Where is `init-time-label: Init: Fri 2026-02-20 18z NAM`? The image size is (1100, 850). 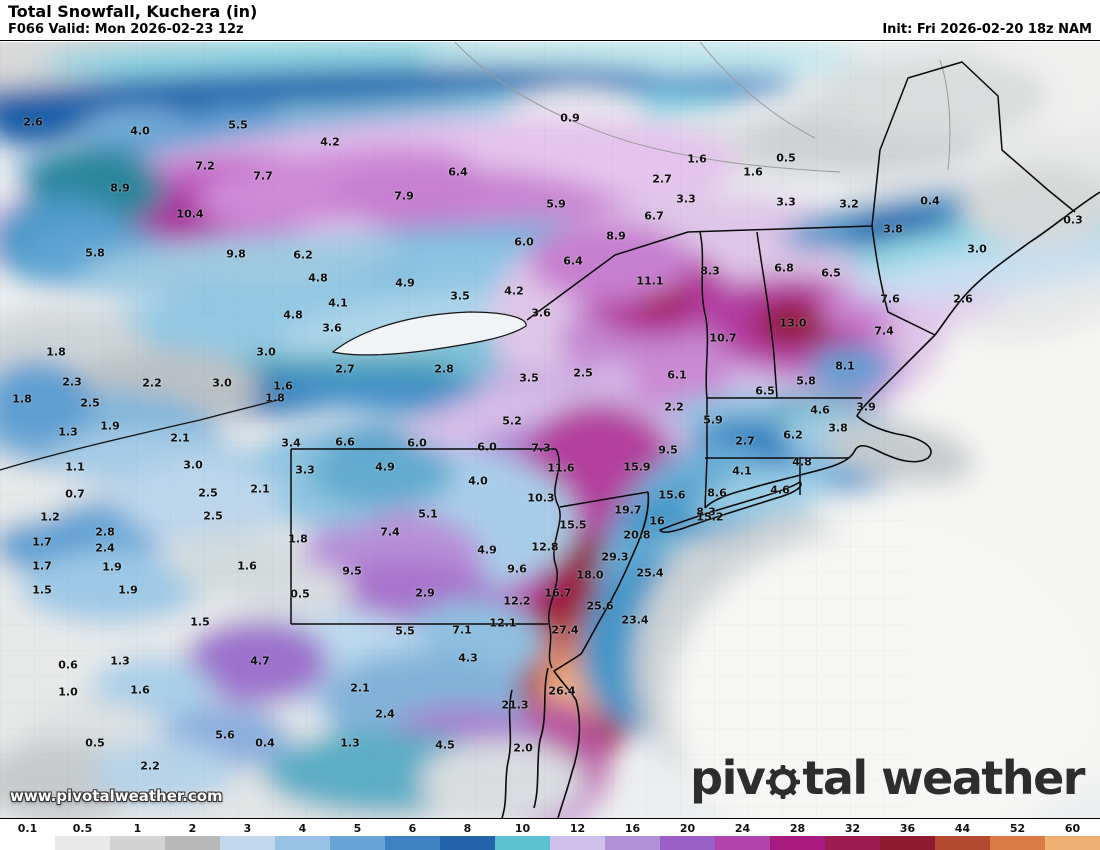
init-time-label: Init: Fri 2026-02-20 18z NAM is located at coordinates (987, 29).